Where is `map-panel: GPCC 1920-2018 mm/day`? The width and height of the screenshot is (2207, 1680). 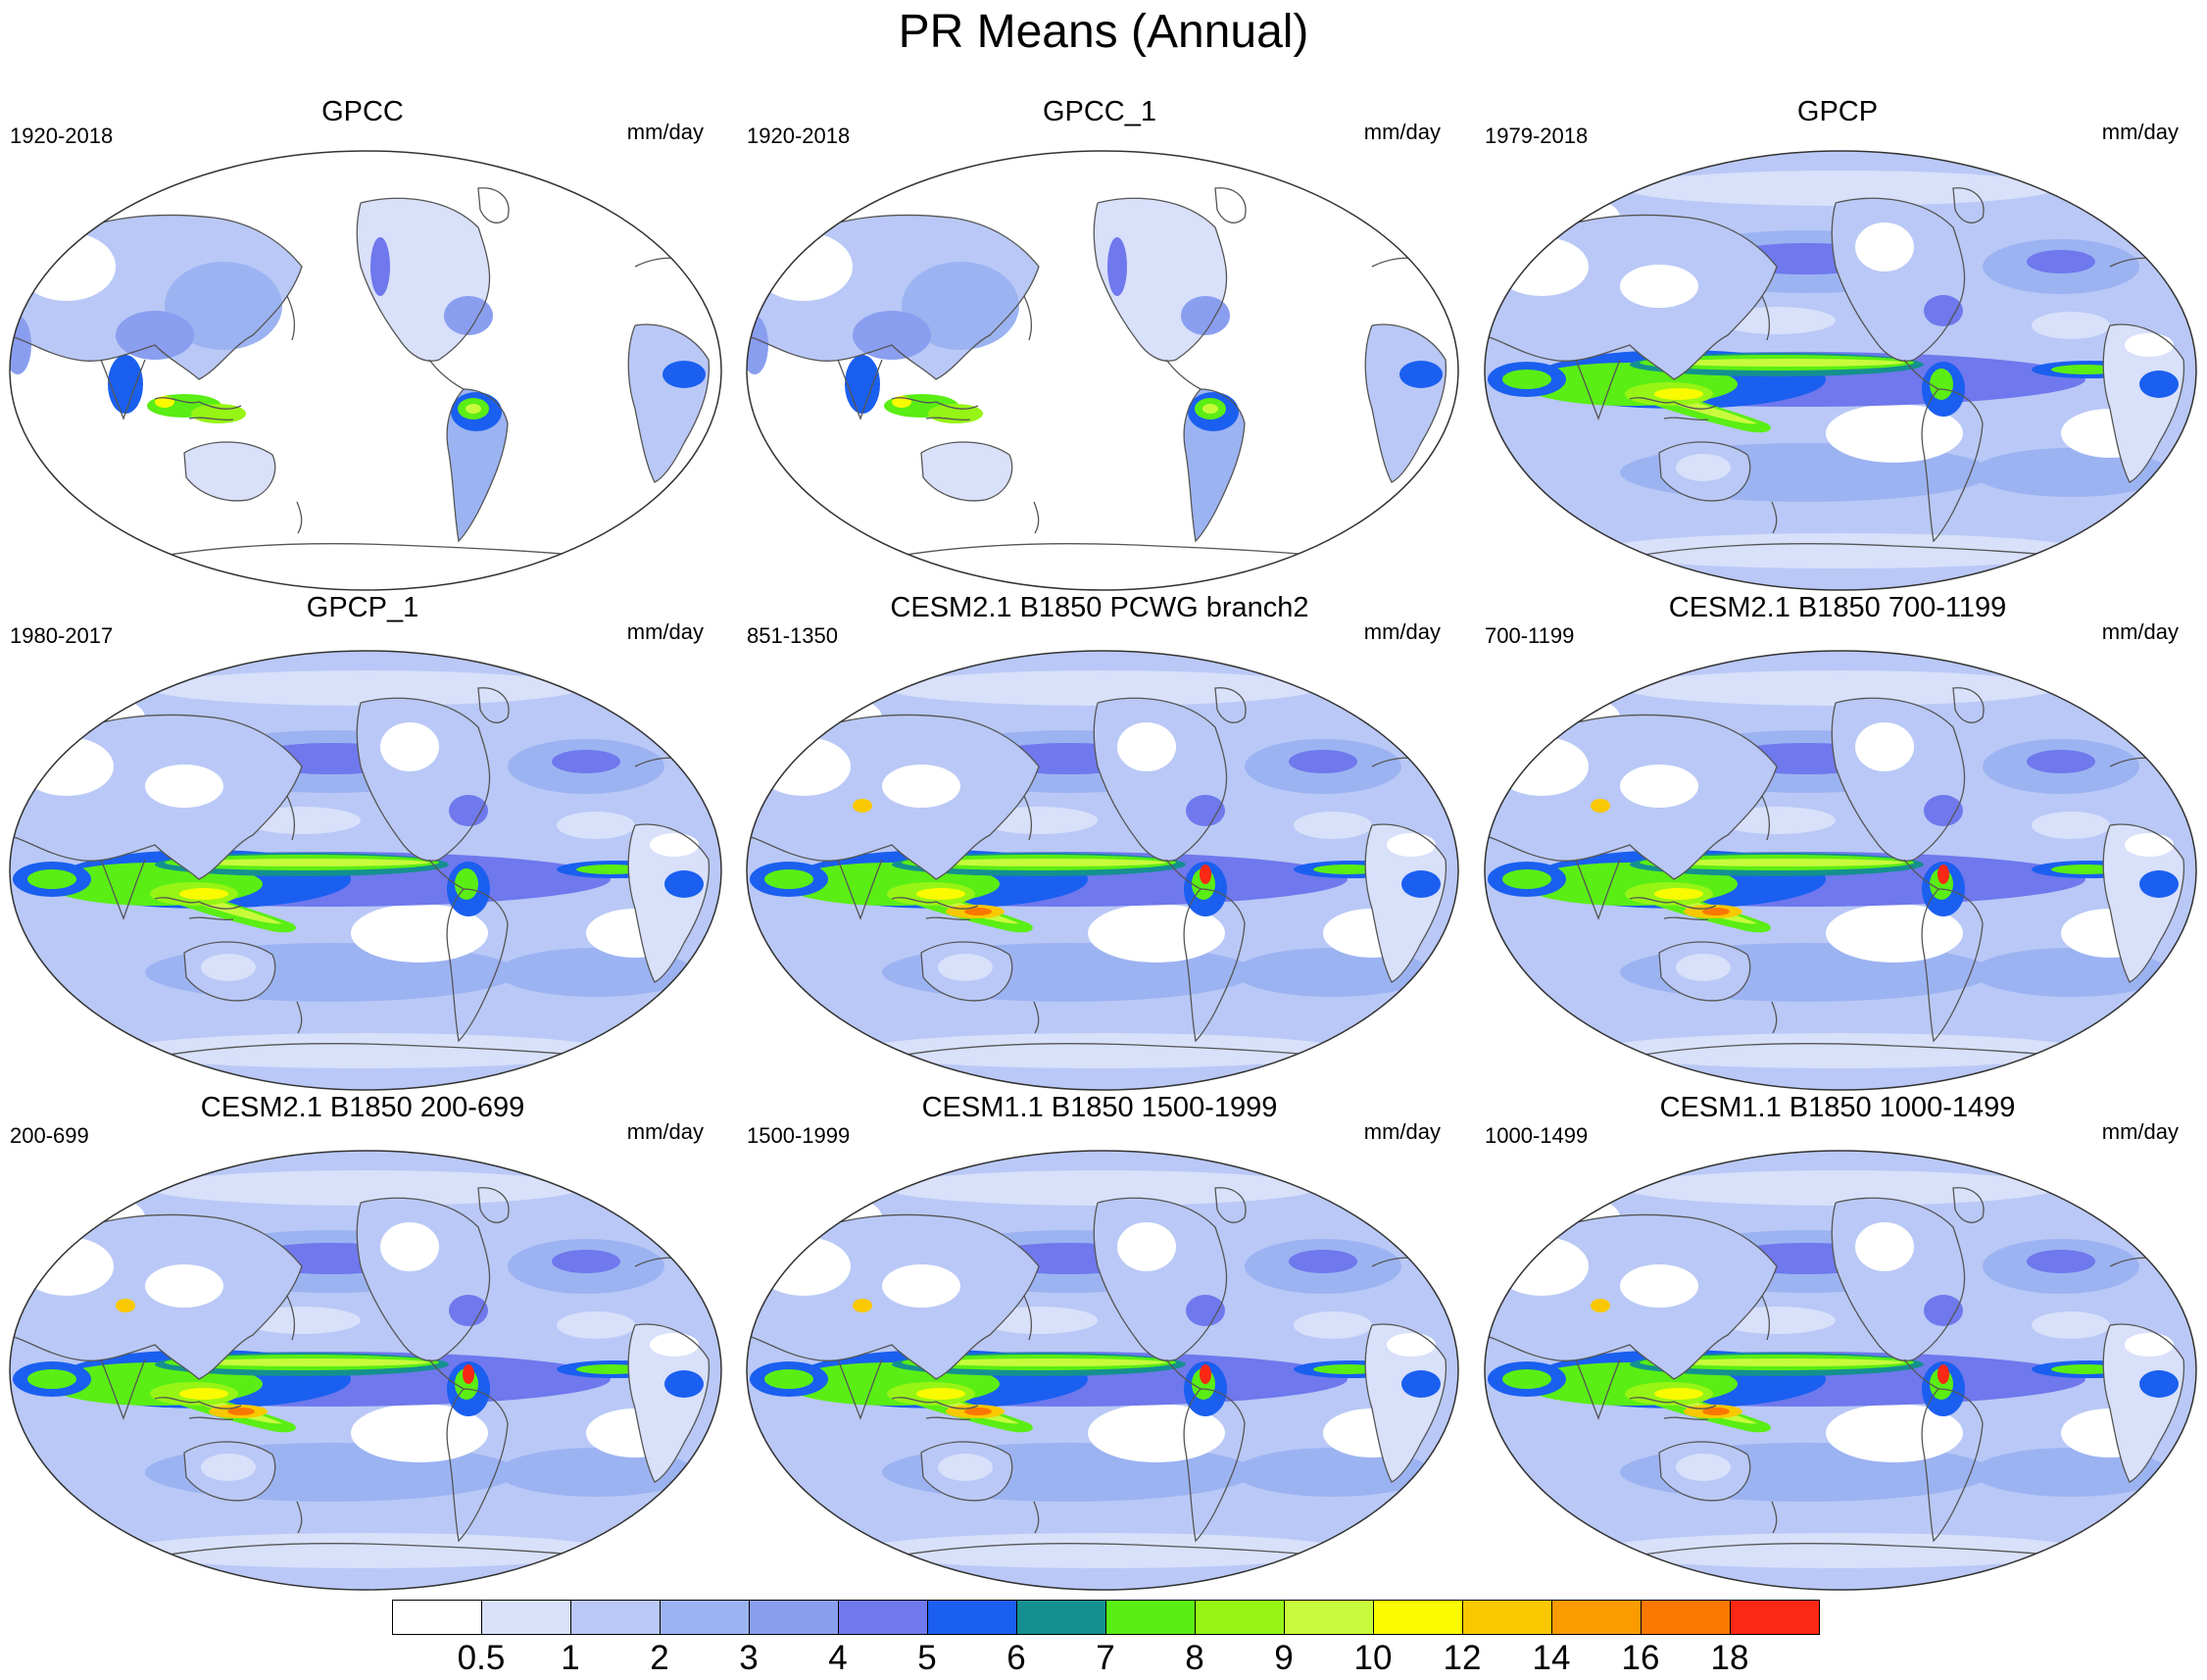
map-panel: GPCC 1920-2018 mm/day is located at coordinates (362, 340).